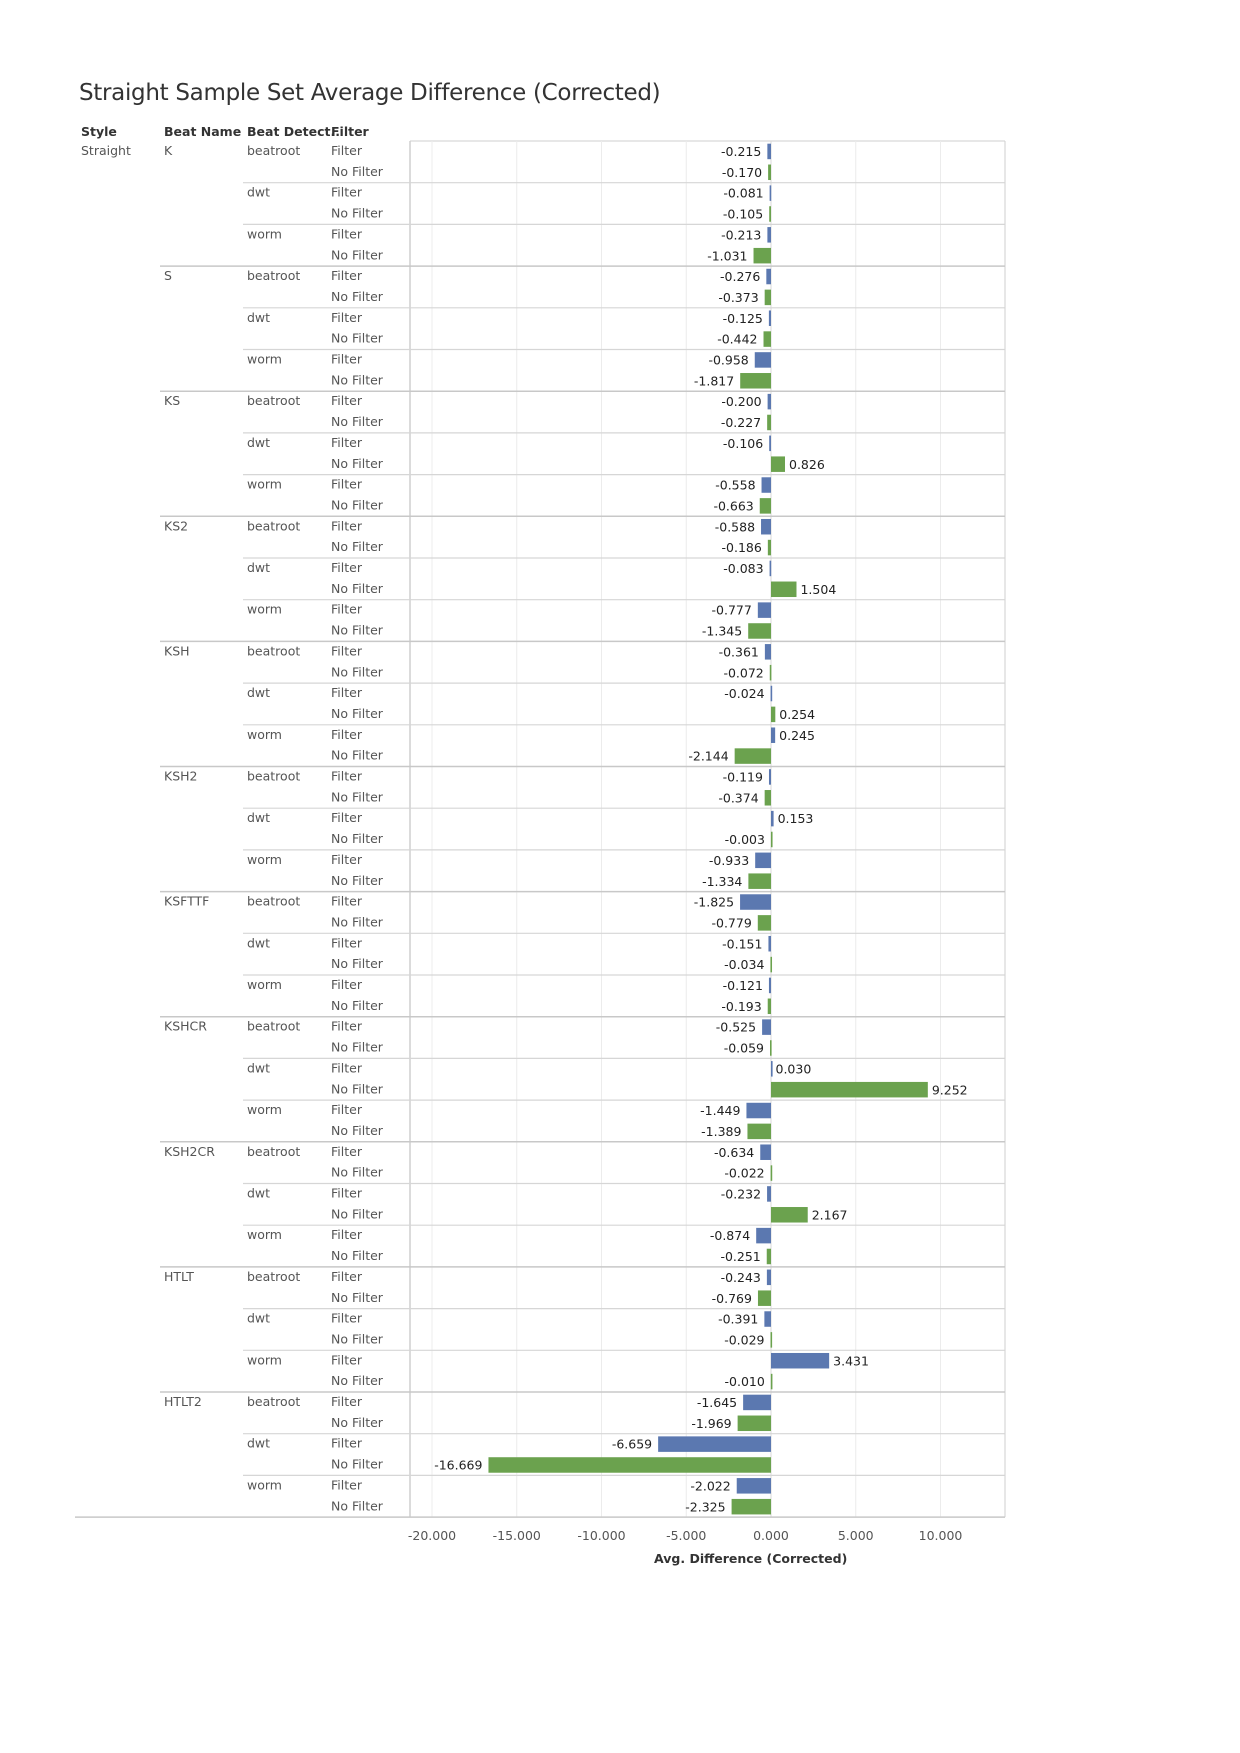 The height and width of the screenshot is (1753, 1240). Describe the element at coordinates (183, 1401) in the screenshot. I see `beat-name-label: HTLT2` at that location.